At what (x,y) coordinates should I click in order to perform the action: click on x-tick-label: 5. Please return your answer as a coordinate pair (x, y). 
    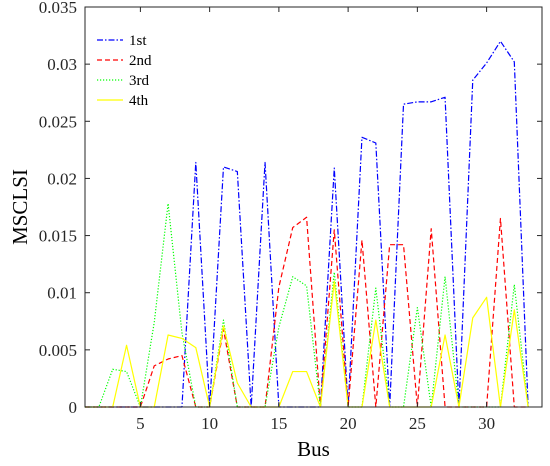
    Looking at the image, I should click on (140, 423).